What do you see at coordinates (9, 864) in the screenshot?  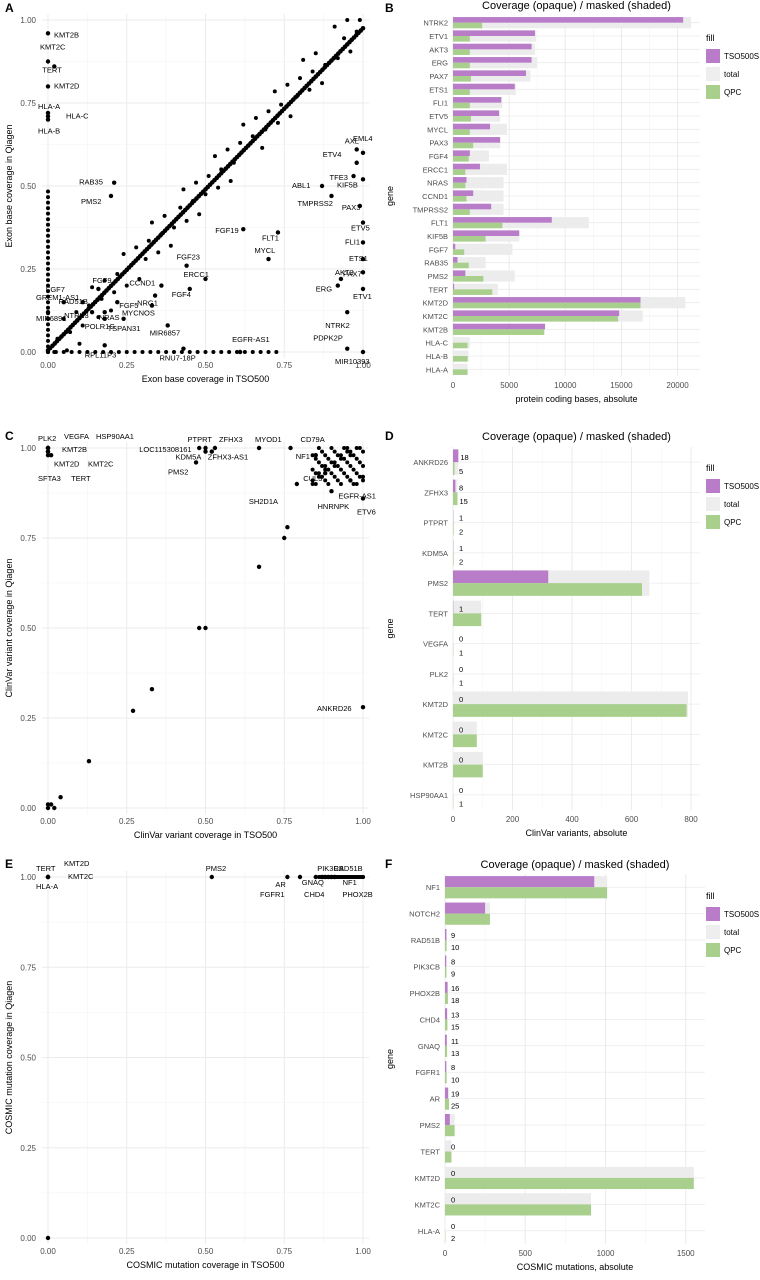 I see `panel-letter: E` at bounding box center [9, 864].